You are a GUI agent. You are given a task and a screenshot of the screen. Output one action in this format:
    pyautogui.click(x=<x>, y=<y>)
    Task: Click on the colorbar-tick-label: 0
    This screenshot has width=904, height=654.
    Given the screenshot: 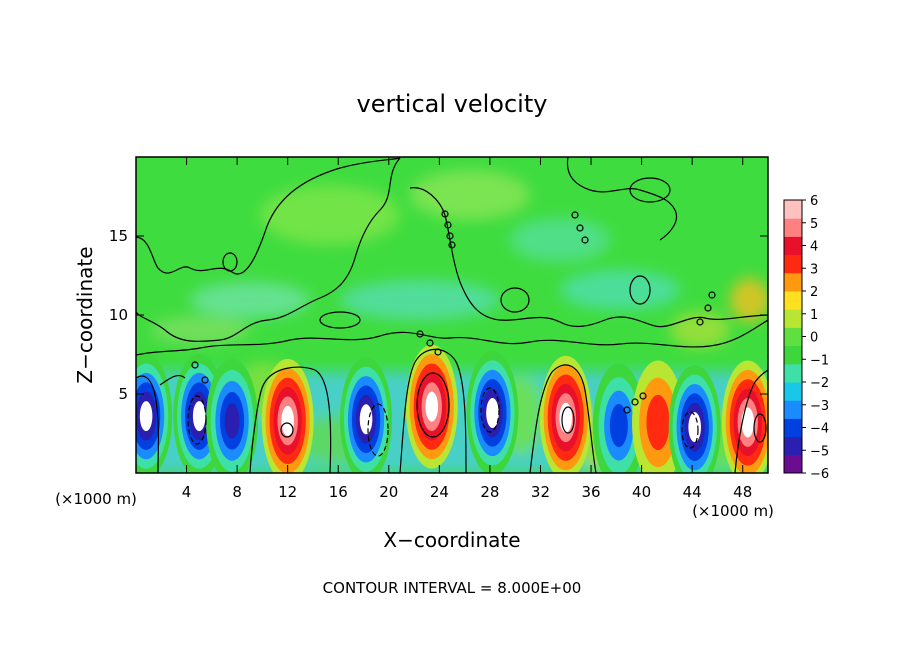 What is the action you would take?
    pyautogui.click(x=814, y=338)
    